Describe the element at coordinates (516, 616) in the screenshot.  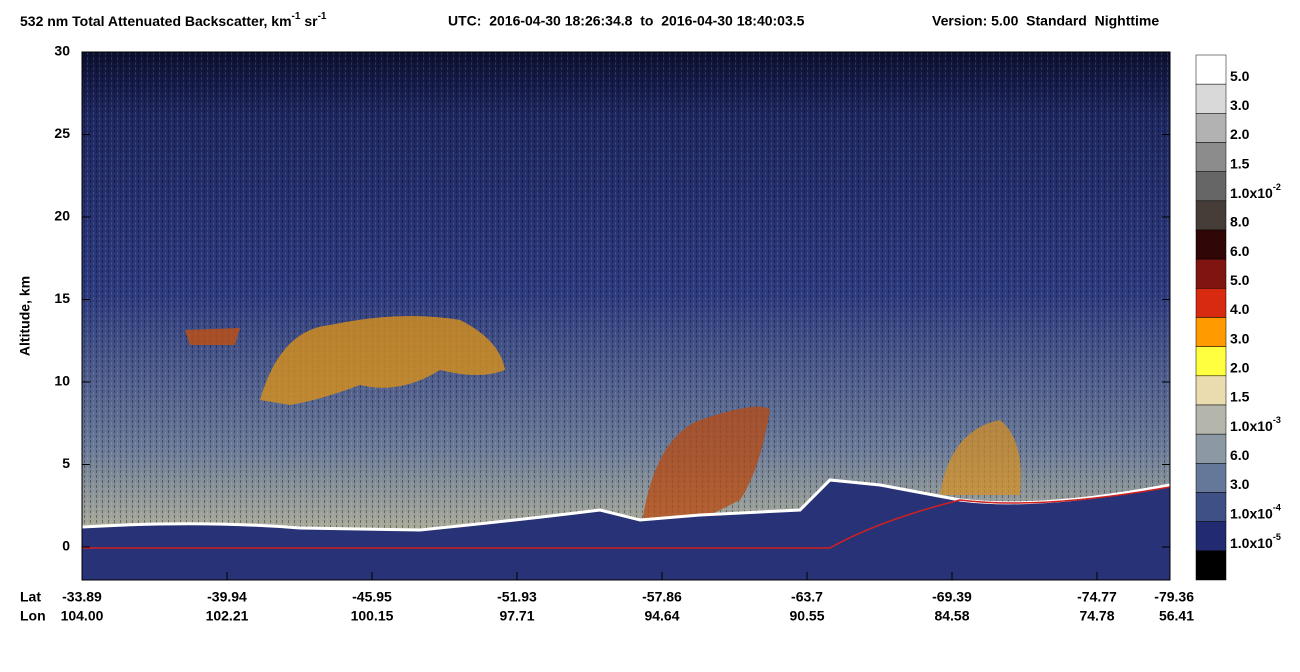
I see `lon-tick-label: 97.71` at that location.